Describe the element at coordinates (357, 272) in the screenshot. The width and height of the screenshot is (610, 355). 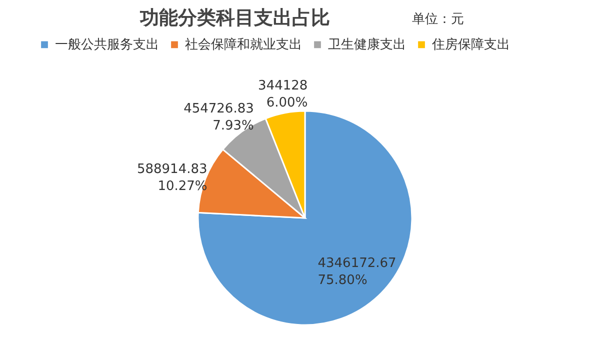
I see `data-label: 4346172.67 75.80%` at that location.